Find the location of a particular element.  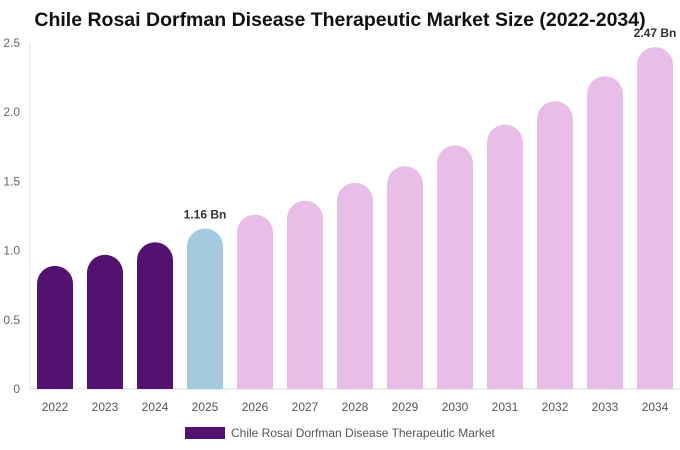

x-tick-label: 2033 is located at coordinates (605, 407).